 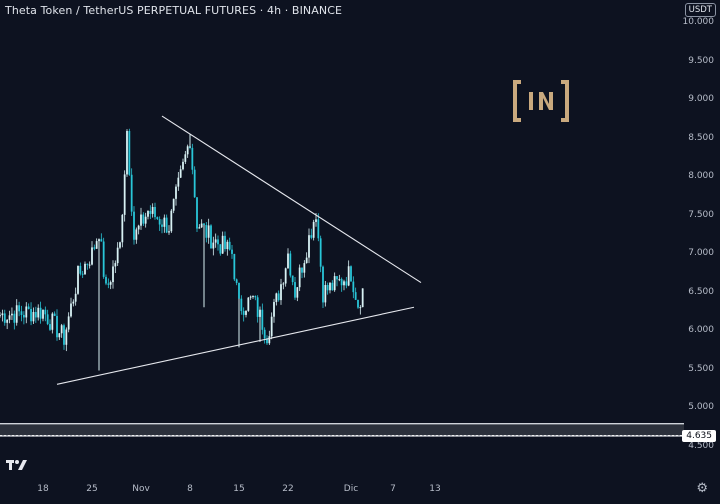 What do you see at coordinates (291, 199) in the screenshot?
I see `resistance-trendline` at bounding box center [291, 199].